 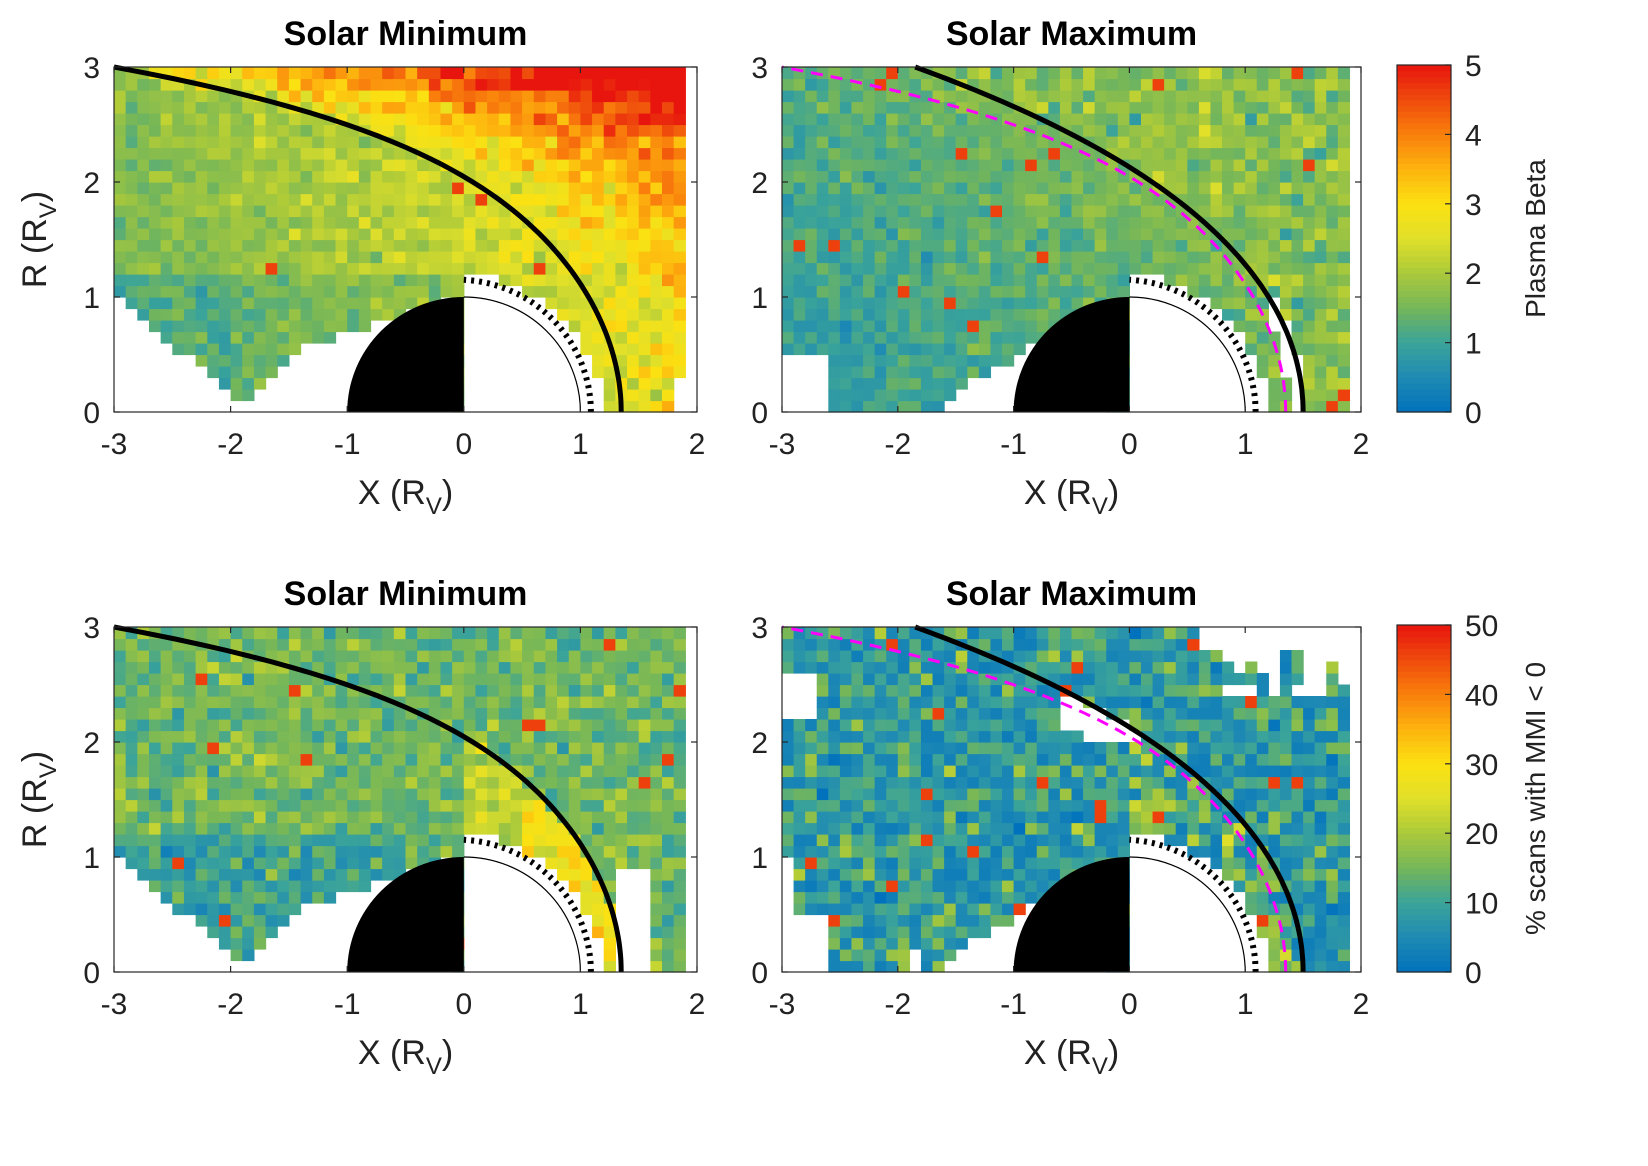 What do you see at coordinates (405, 354) in the screenshot?
I see `venus-nightside` at bounding box center [405, 354].